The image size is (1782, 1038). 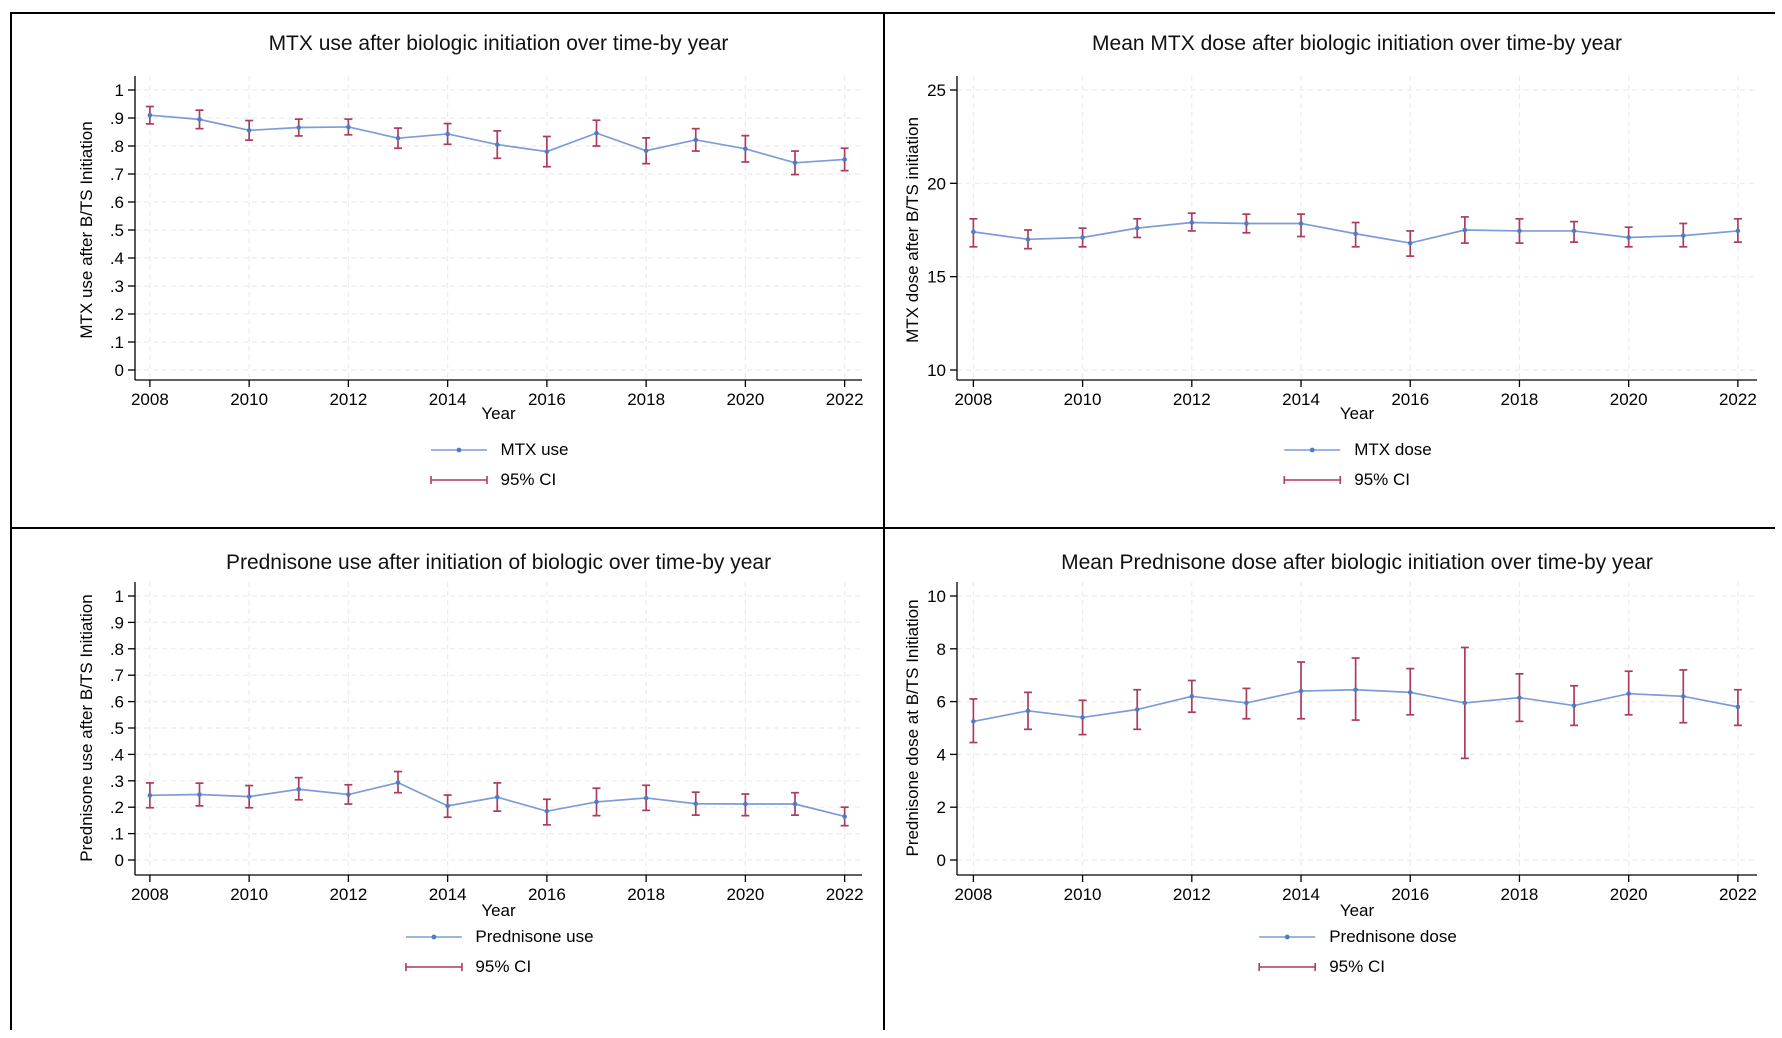 I want to click on legend-prednisone-use: Prednisone use 95% CI, so click(x=498, y=952).